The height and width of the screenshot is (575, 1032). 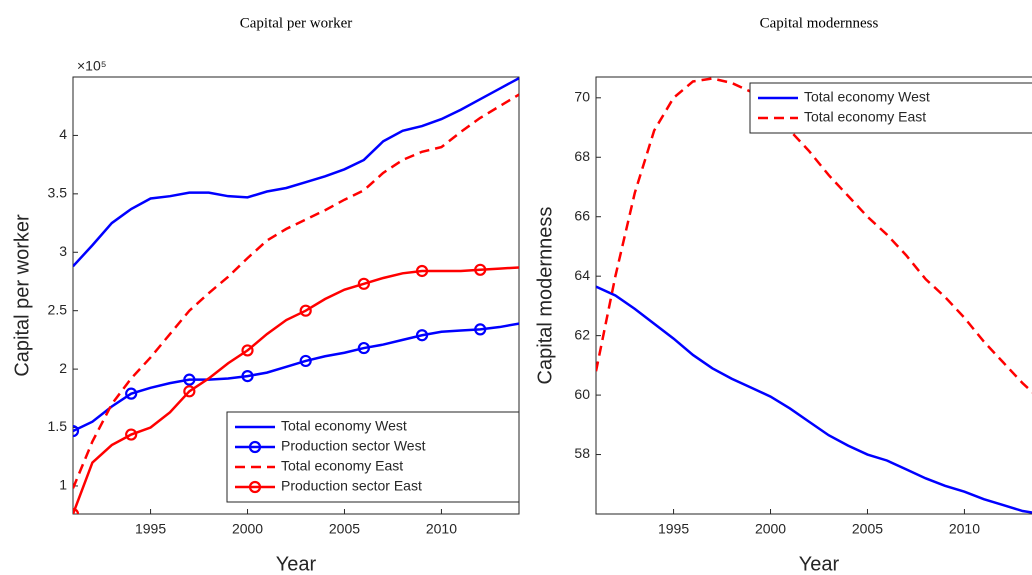 I want to click on y-tick-label: 2.5, so click(x=58, y=309).